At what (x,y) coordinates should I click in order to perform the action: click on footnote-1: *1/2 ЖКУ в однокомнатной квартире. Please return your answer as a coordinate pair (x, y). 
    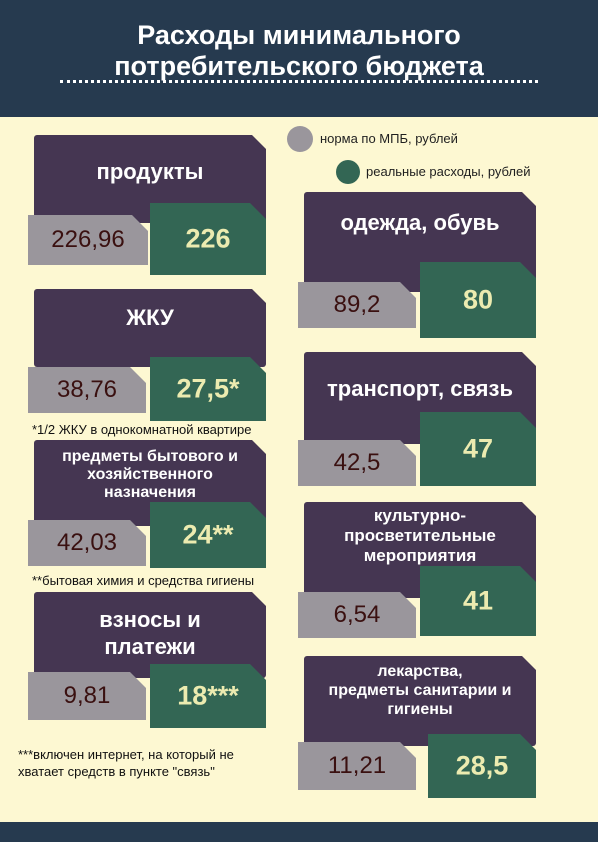
    Looking at the image, I should click on (142, 429).